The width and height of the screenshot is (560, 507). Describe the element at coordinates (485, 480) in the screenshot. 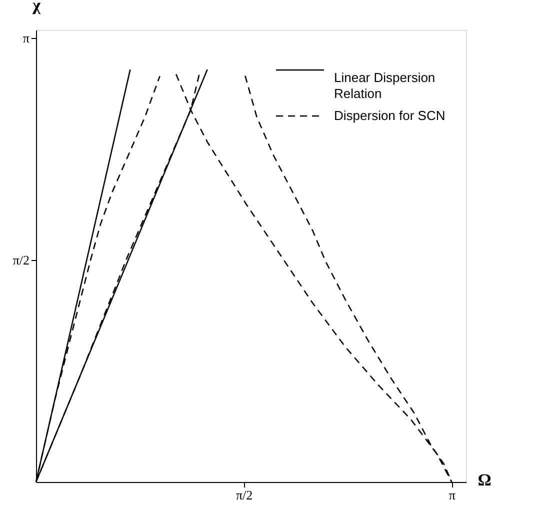

I see `x-axis-title: Ω` at that location.